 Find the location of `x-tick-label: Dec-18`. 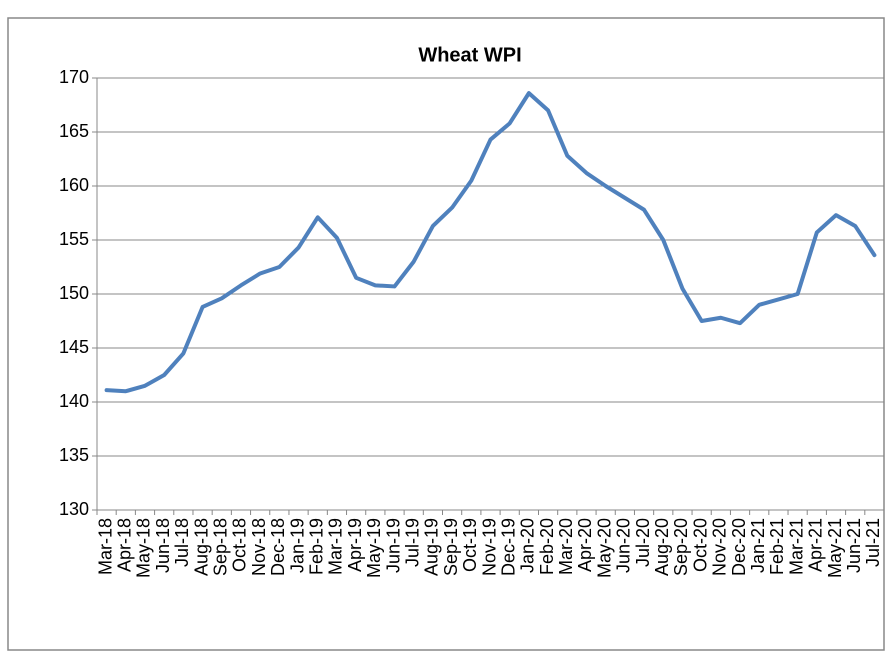

x-tick-label: Dec-18 is located at coordinates (278, 547).